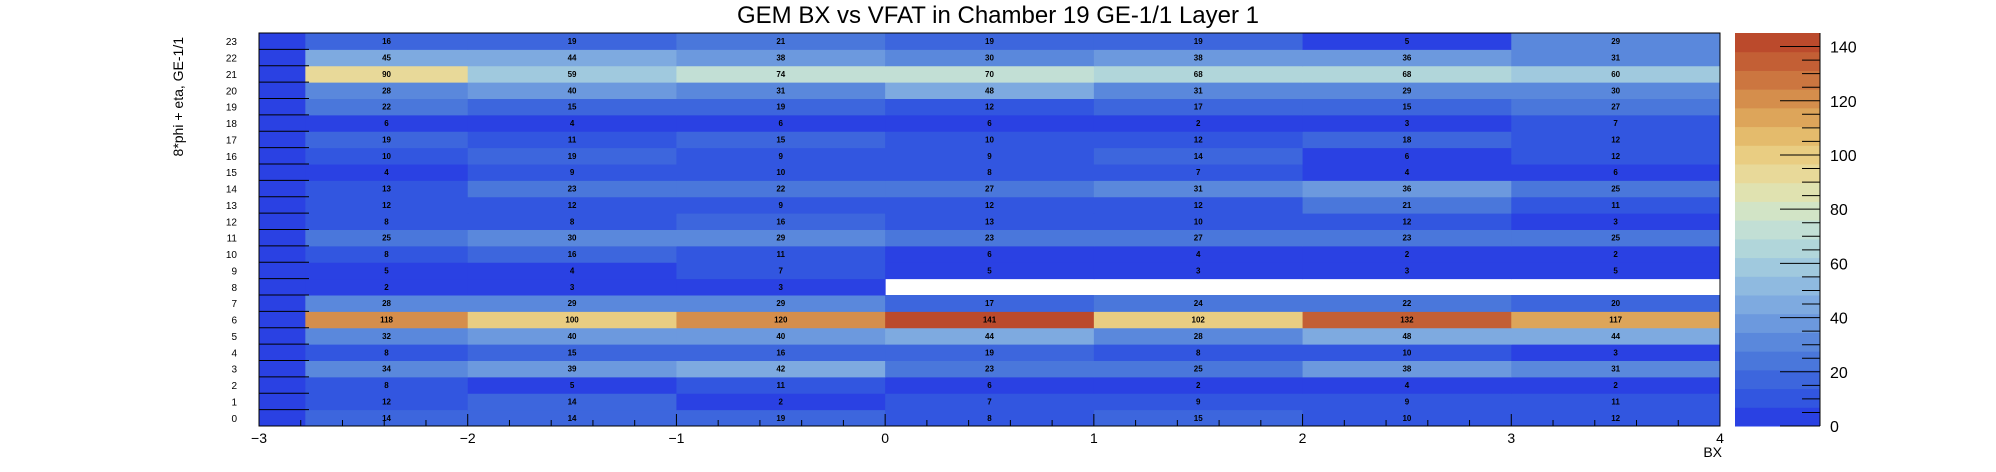 The height and width of the screenshot is (472, 1996). Describe the element at coordinates (234, 321) in the screenshot. I see `y-tick-label: 6` at that location.